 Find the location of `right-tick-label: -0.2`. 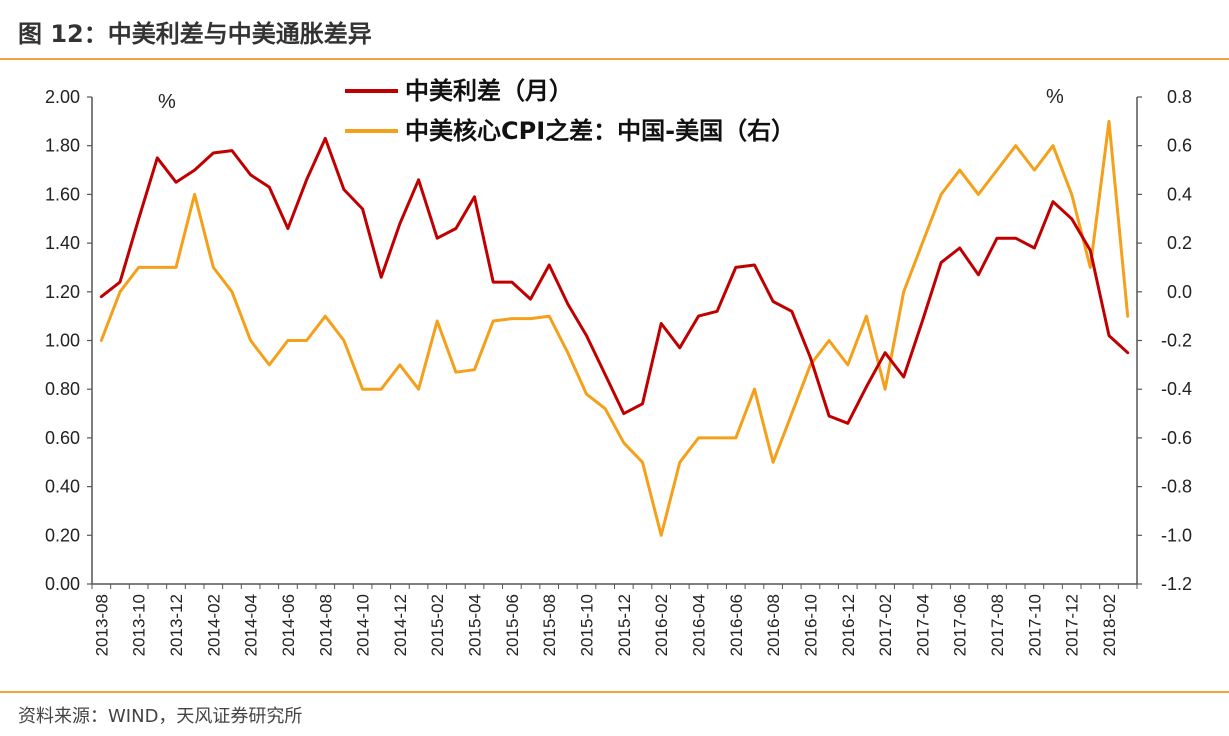

right-tick-label: -0.2 is located at coordinates (1176, 341).